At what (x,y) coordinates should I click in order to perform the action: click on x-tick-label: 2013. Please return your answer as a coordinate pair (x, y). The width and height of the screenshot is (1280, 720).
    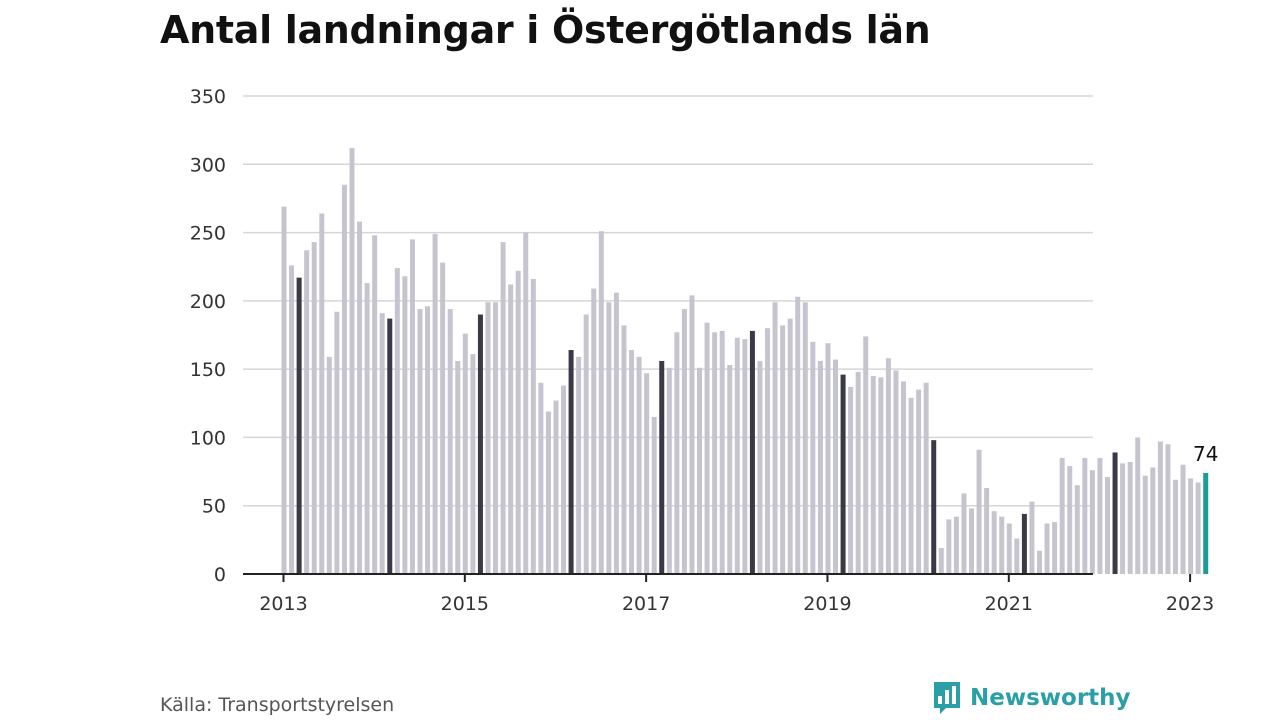
    Looking at the image, I should click on (283, 604).